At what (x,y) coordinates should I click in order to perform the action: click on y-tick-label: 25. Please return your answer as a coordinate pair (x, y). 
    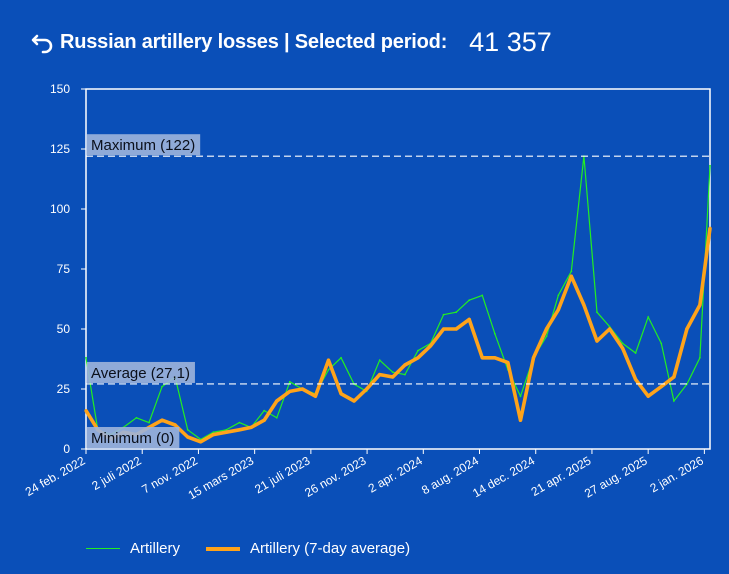
    Looking at the image, I should click on (64, 389).